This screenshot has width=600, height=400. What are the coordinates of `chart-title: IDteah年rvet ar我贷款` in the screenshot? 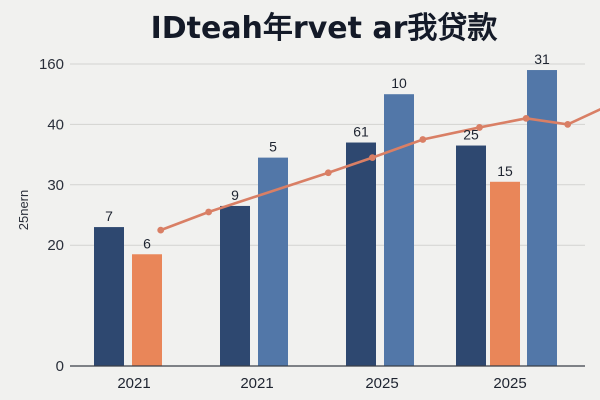 It's located at (325, 28).